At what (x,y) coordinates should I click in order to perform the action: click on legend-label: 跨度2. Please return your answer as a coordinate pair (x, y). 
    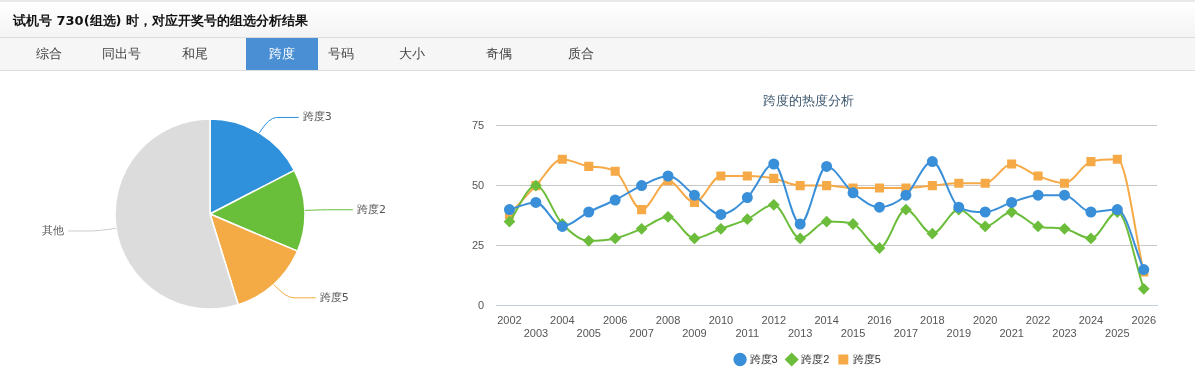
    Looking at the image, I should click on (815, 358).